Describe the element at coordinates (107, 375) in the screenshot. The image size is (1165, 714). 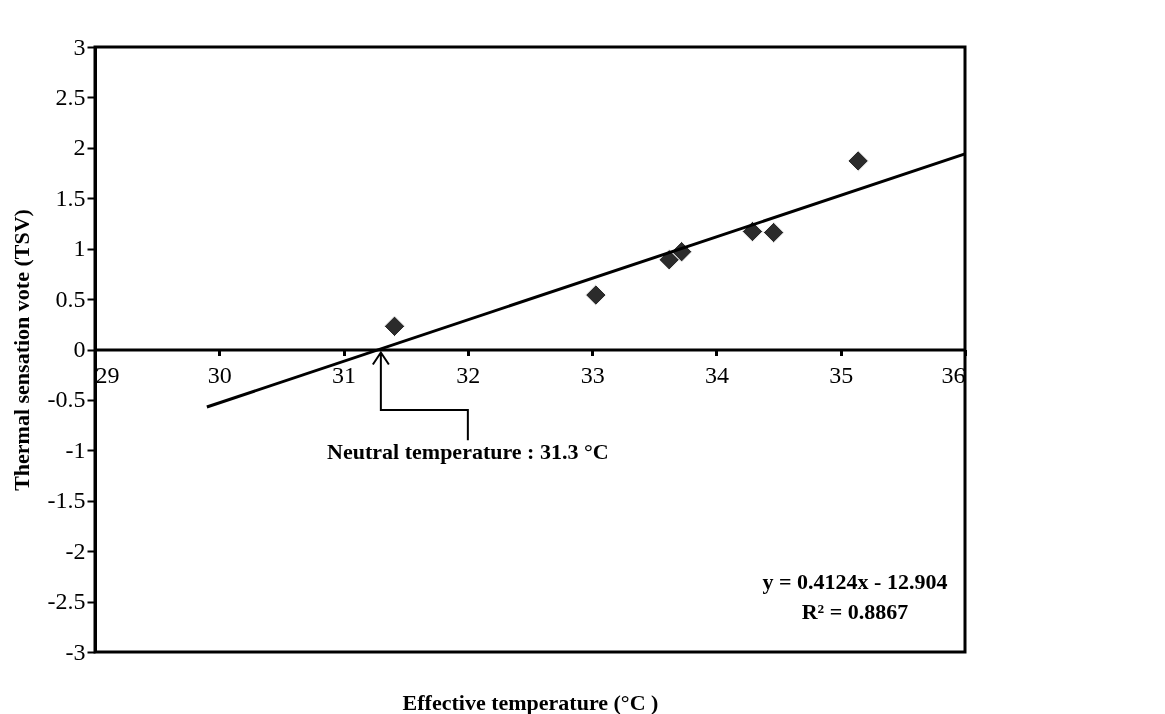
I see `x-tick-label: 29` at that location.